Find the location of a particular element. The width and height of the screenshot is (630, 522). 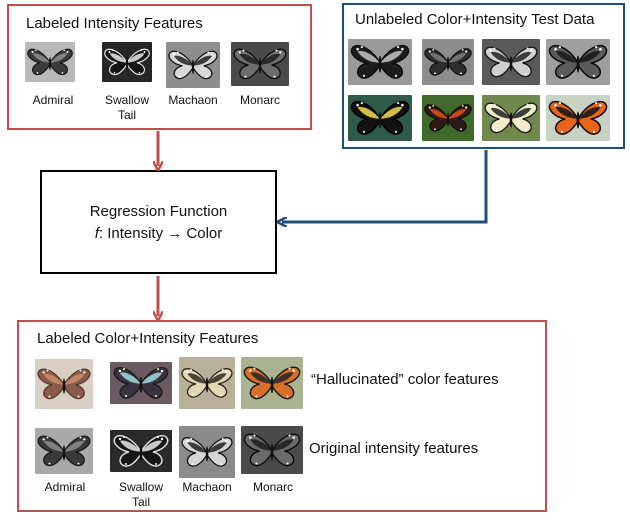

label-machaon-bottom: Machaon is located at coordinates (207, 487).